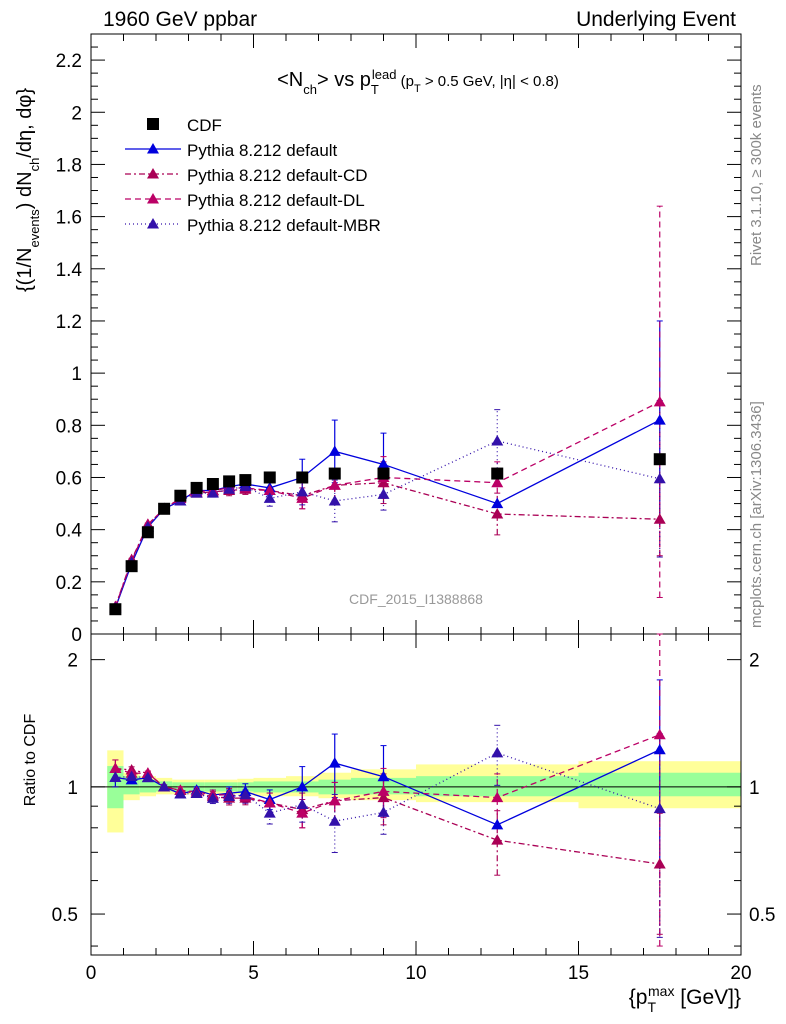 Image resolution: width=786 pixels, height=1024 pixels. What do you see at coordinates (76, 374) in the screenshot?
I see `y-tick-label: 1` at bounding box center [76, 374].